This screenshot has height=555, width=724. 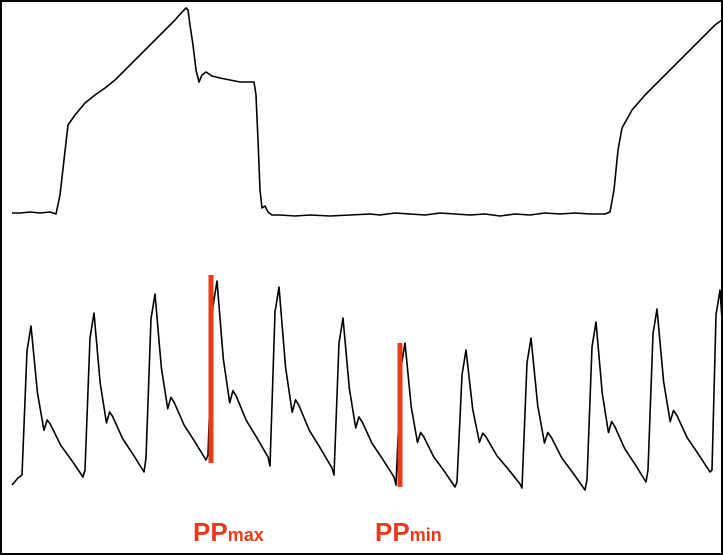 I want to click on pp-max-label: PPmax, so click(x=228, y=532).